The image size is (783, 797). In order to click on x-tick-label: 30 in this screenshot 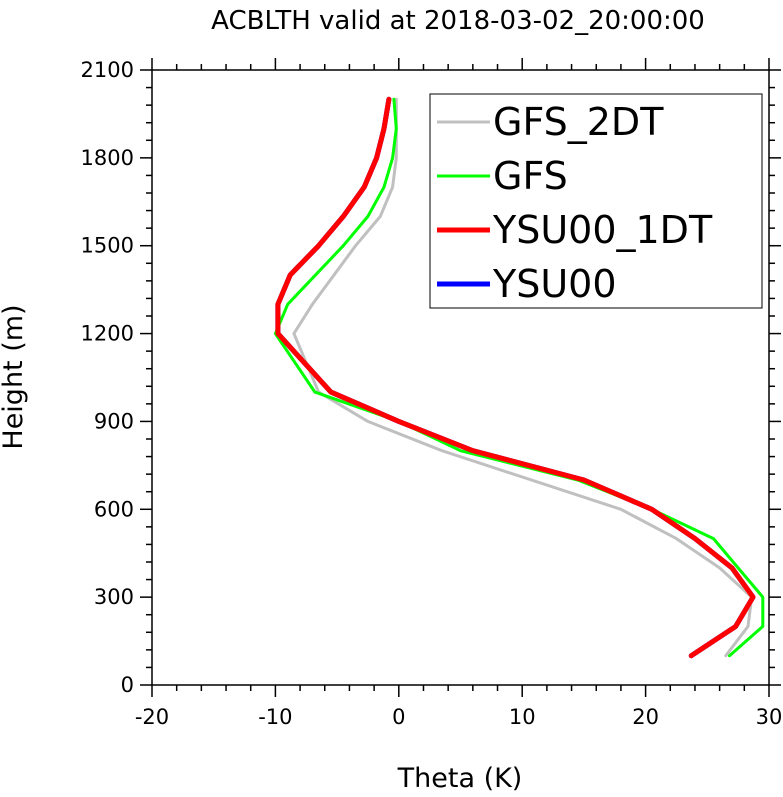, I will do `click(769, 717)`.